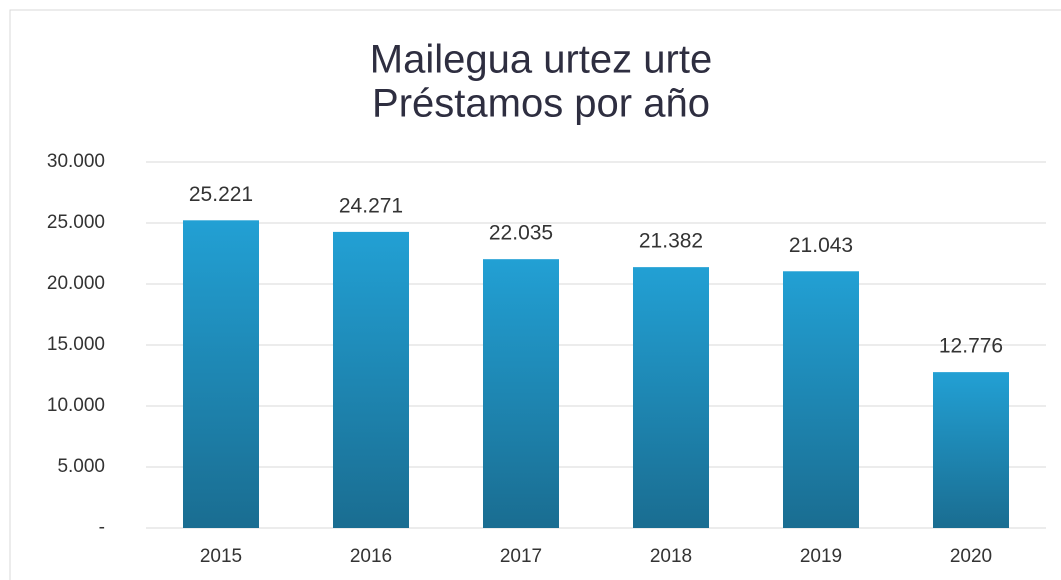 This screenshot has height=580, width=1061. What do you see at coordinates (221, 556) in the screenshot?
I see `x-tick-label: 2015` at bounding box center [221, 556].